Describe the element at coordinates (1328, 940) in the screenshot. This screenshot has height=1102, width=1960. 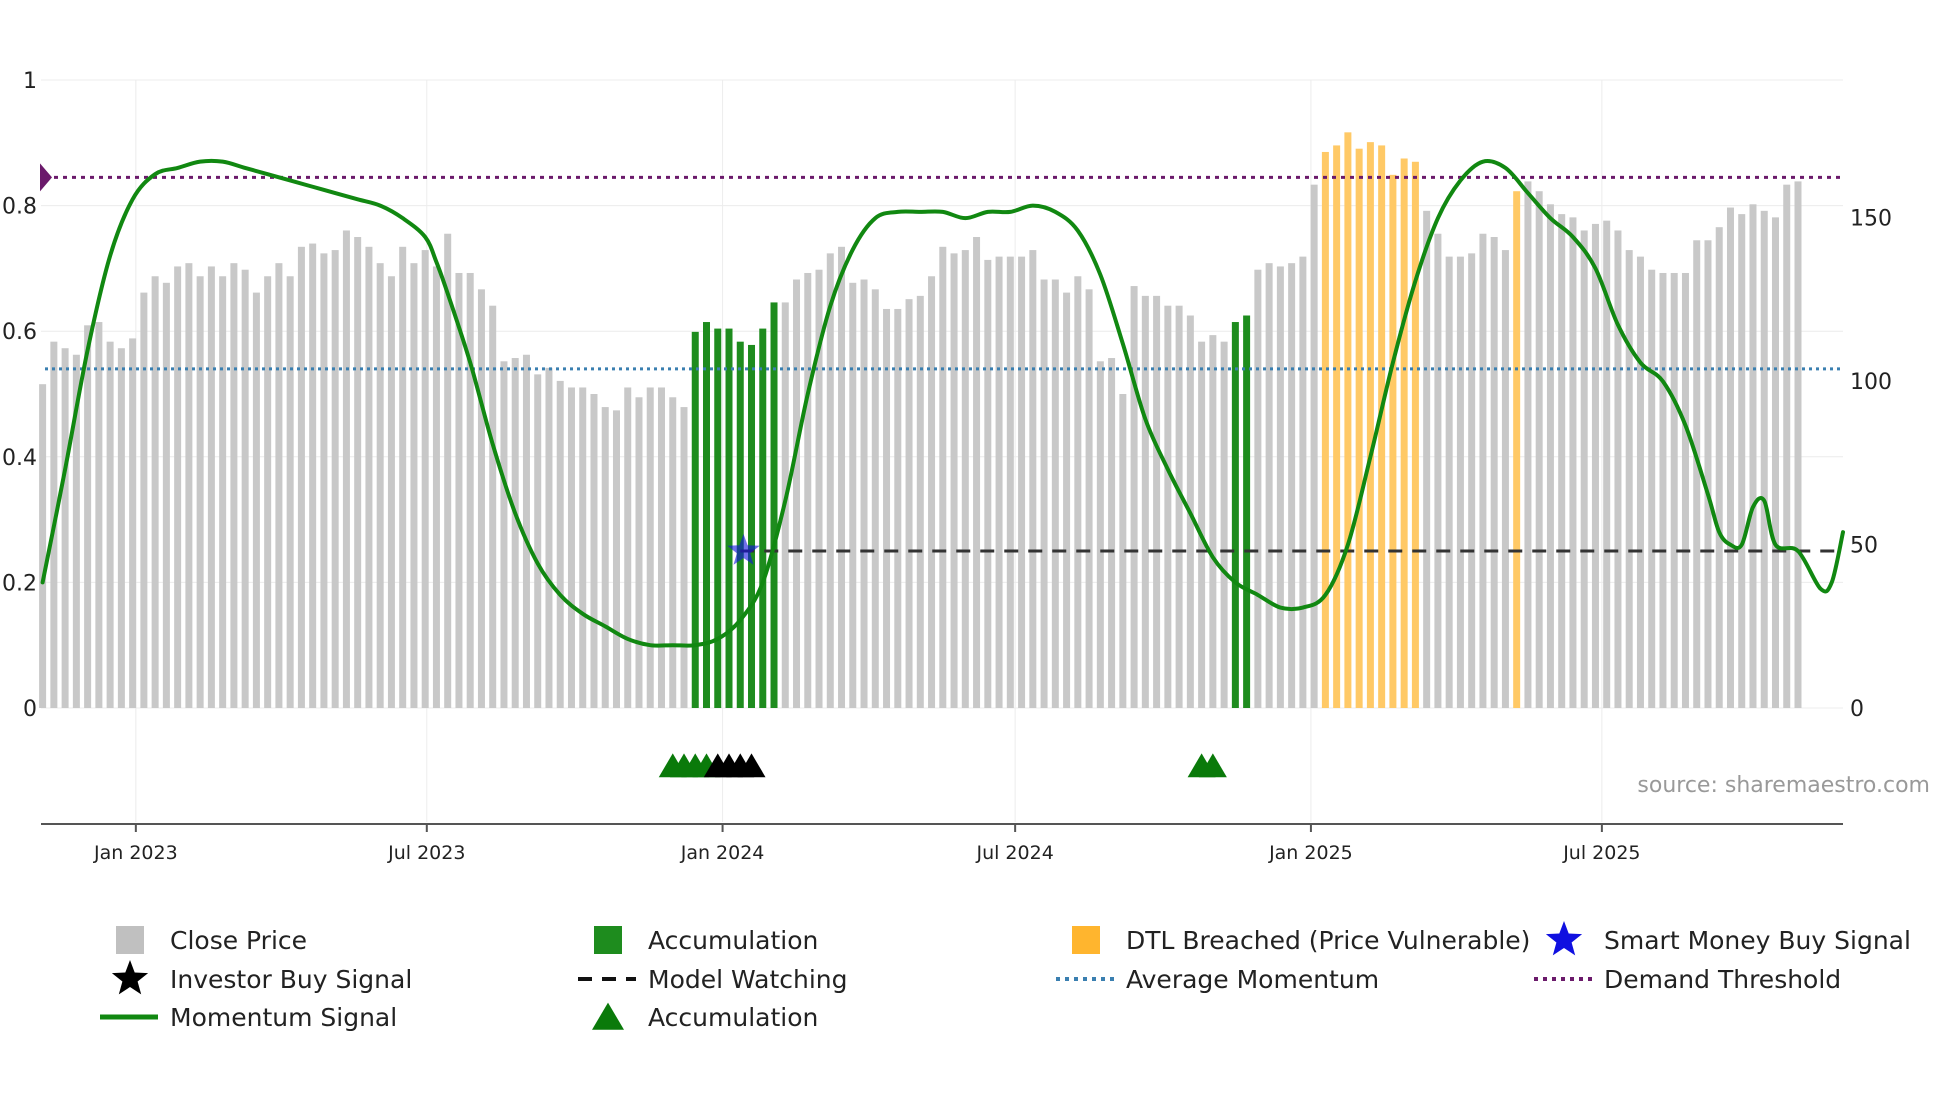
I see `legend-label: DTL Breached (Price Vulnerable)` at that location.